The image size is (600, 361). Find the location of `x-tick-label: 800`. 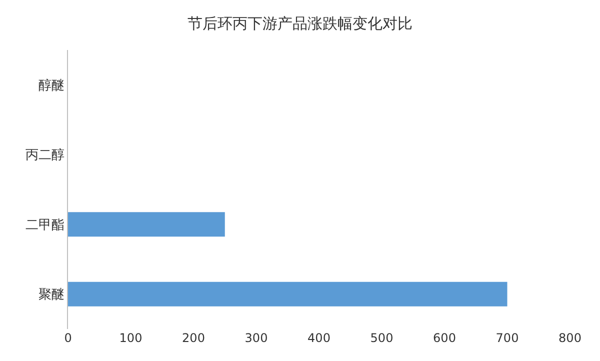

x-tick-label: 800 is located at coordinates (570, 338).